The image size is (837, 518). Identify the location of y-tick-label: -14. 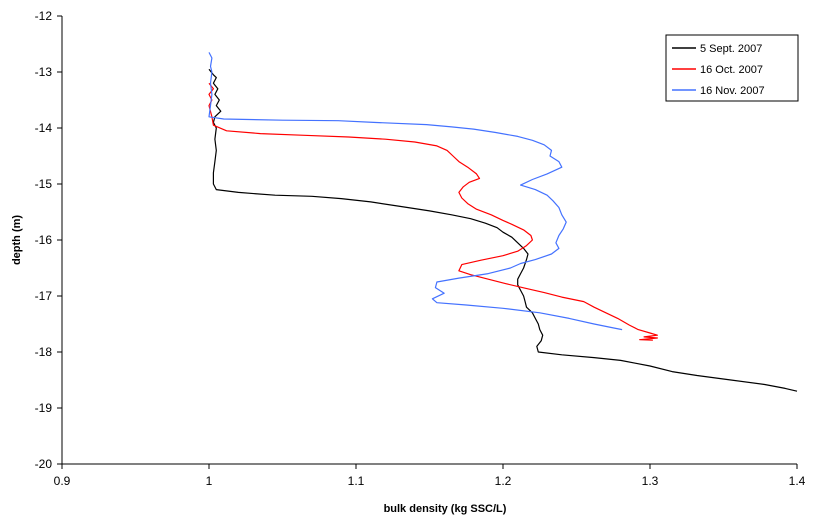
(44, 128).